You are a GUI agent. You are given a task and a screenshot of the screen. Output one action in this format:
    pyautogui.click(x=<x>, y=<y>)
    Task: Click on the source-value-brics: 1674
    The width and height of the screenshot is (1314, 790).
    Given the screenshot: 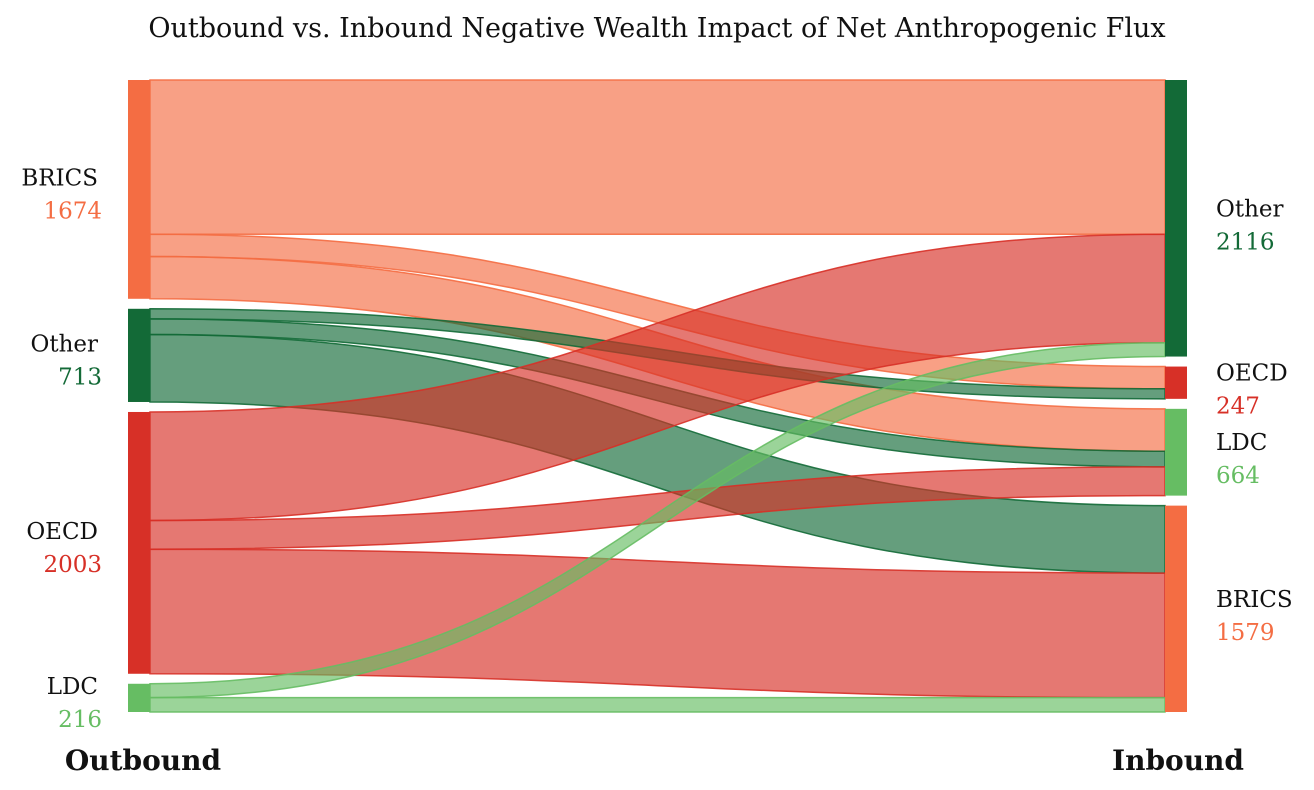 What is the action you would take?
    pyautogui.click(x=72, y=211)
    